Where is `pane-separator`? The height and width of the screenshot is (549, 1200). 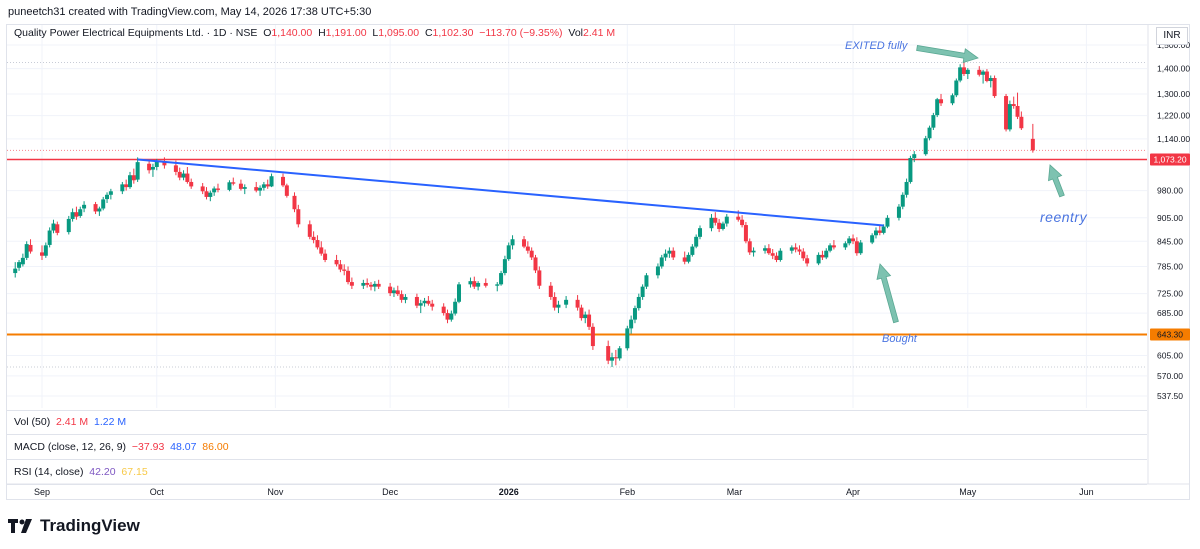 pane-separator is located at coordinates (577, 434).